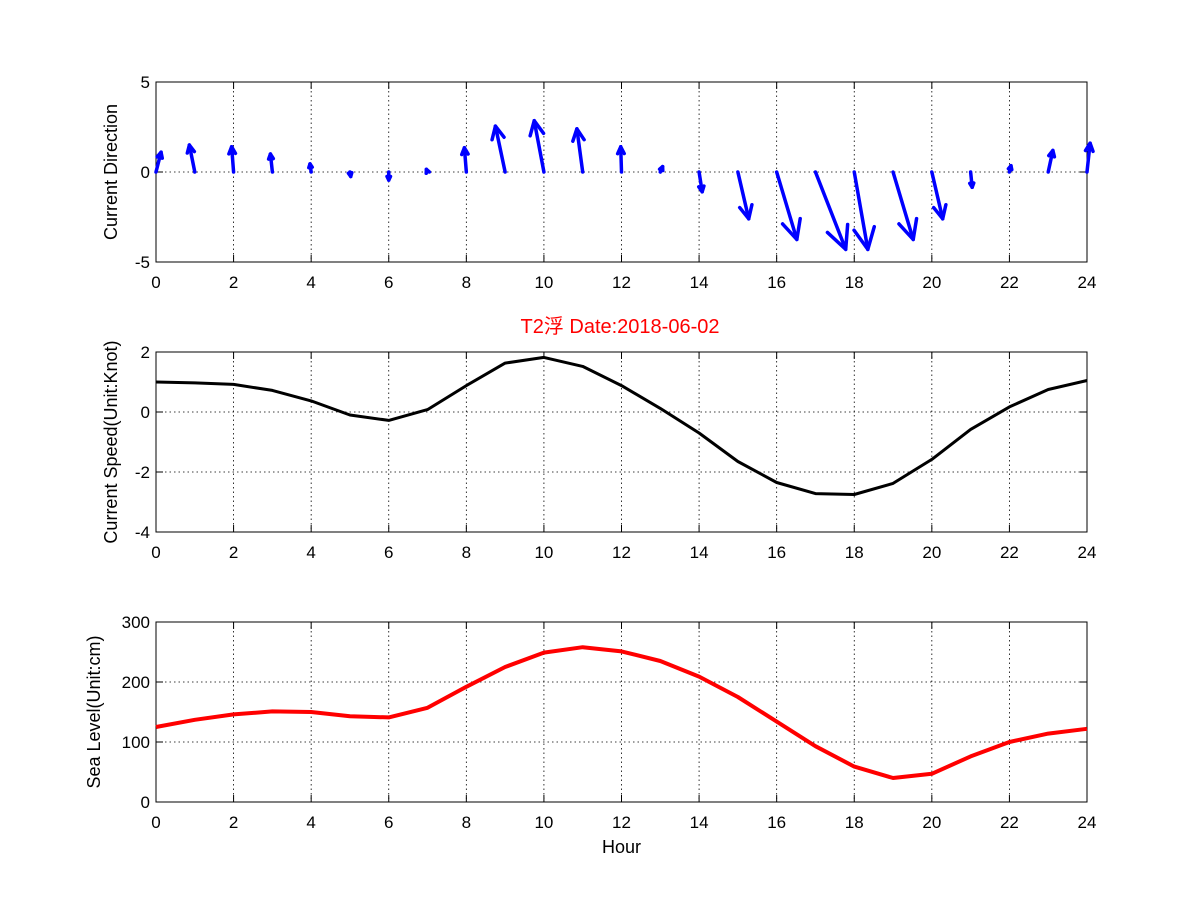 The width and height of the screenshot is (1201, 901). What do you see at coordinates (145, 82) in the screenshot?
I see `y-tick-label: 5` at bounding box center [145, 82].